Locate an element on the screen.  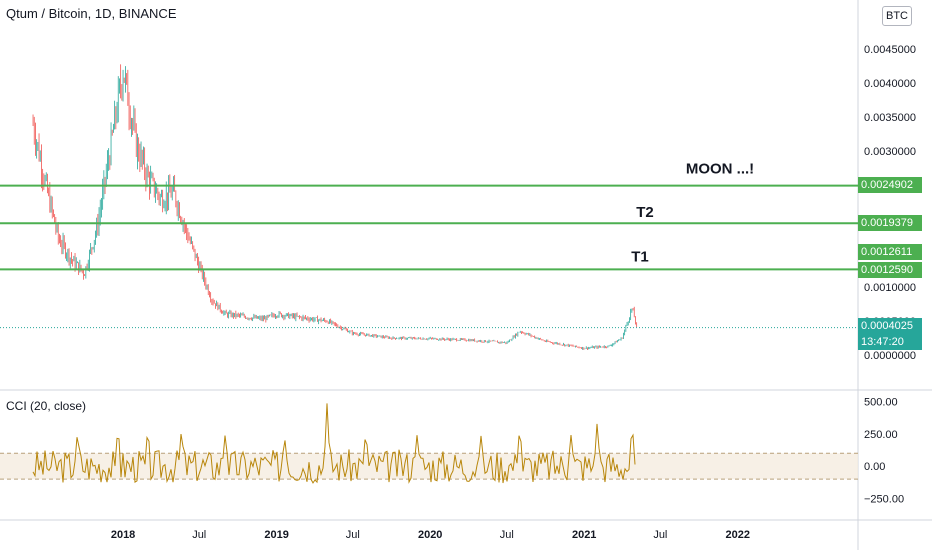
price-tick-0: 0.0045000 is located at coordinates (890, 50).